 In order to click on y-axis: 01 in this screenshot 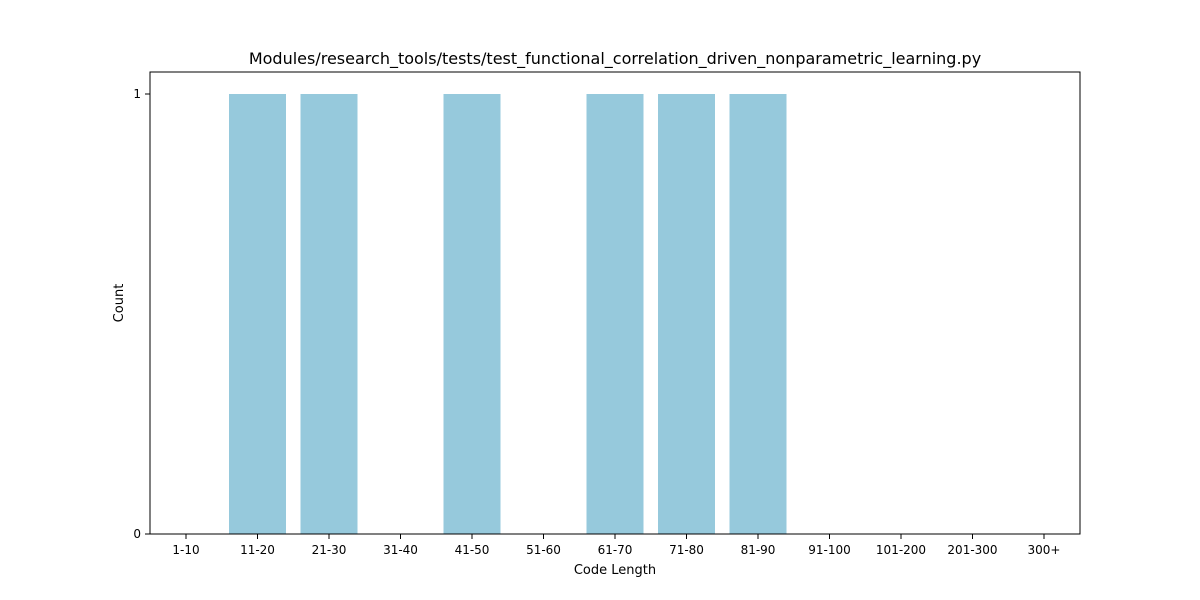, I will do `click(141, 314)`.